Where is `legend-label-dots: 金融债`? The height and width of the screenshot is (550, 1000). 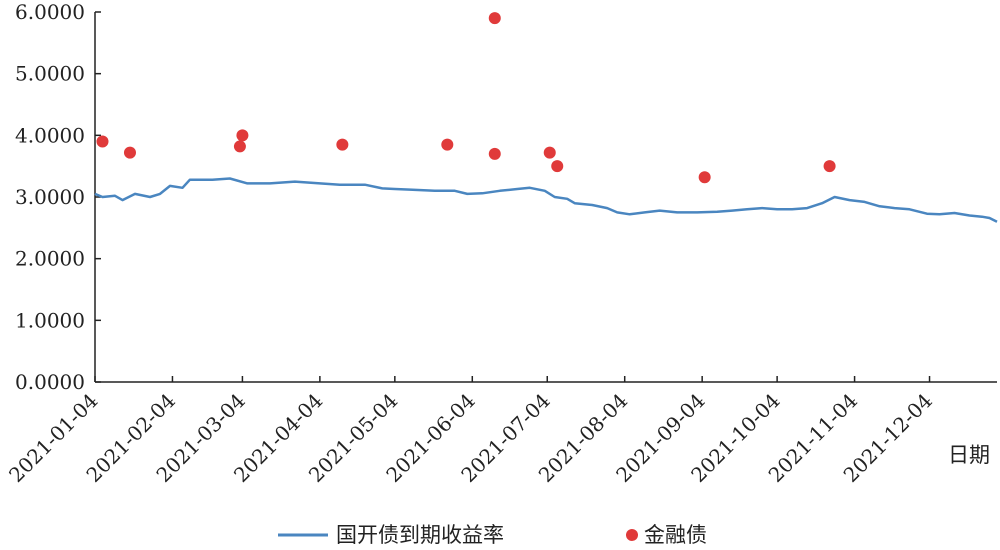
legend-label-dots: 金融债 is located at coordinates (675, 535).